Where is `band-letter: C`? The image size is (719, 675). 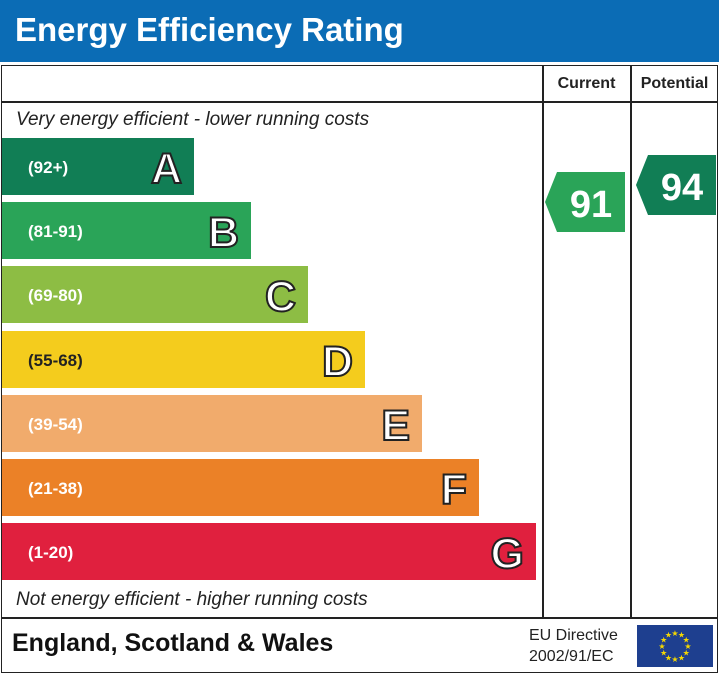
band-letter: C is located at coordinates (280, 297).